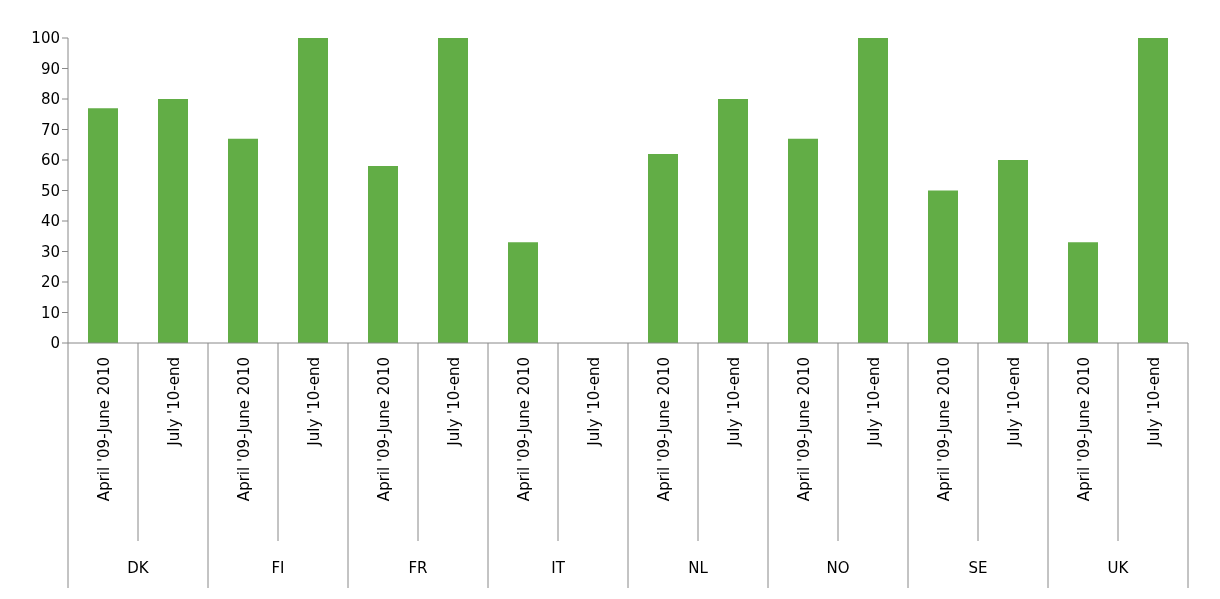 This screenshot has height=599, width=1220. What do you see at coordinates (698, 568) in the screenshot?
I see `text: NL` at bounding box center [698, 568].